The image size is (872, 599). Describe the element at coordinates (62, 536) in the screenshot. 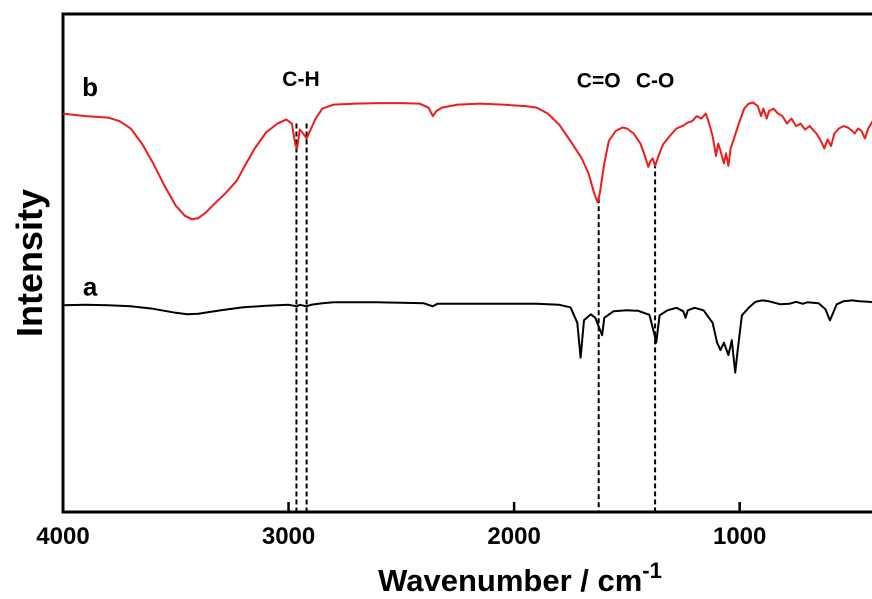

I see `x-tick-label-4000: 4000` at that location.